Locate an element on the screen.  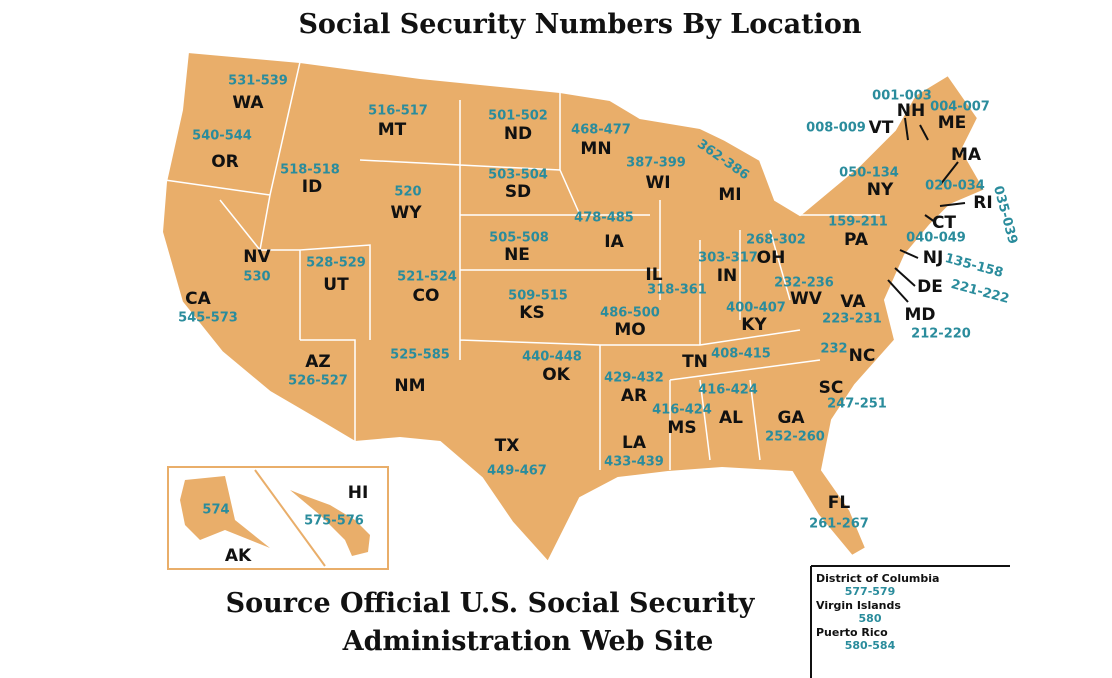
ssn-range: 521-524 is located at coordinates (427, 277).